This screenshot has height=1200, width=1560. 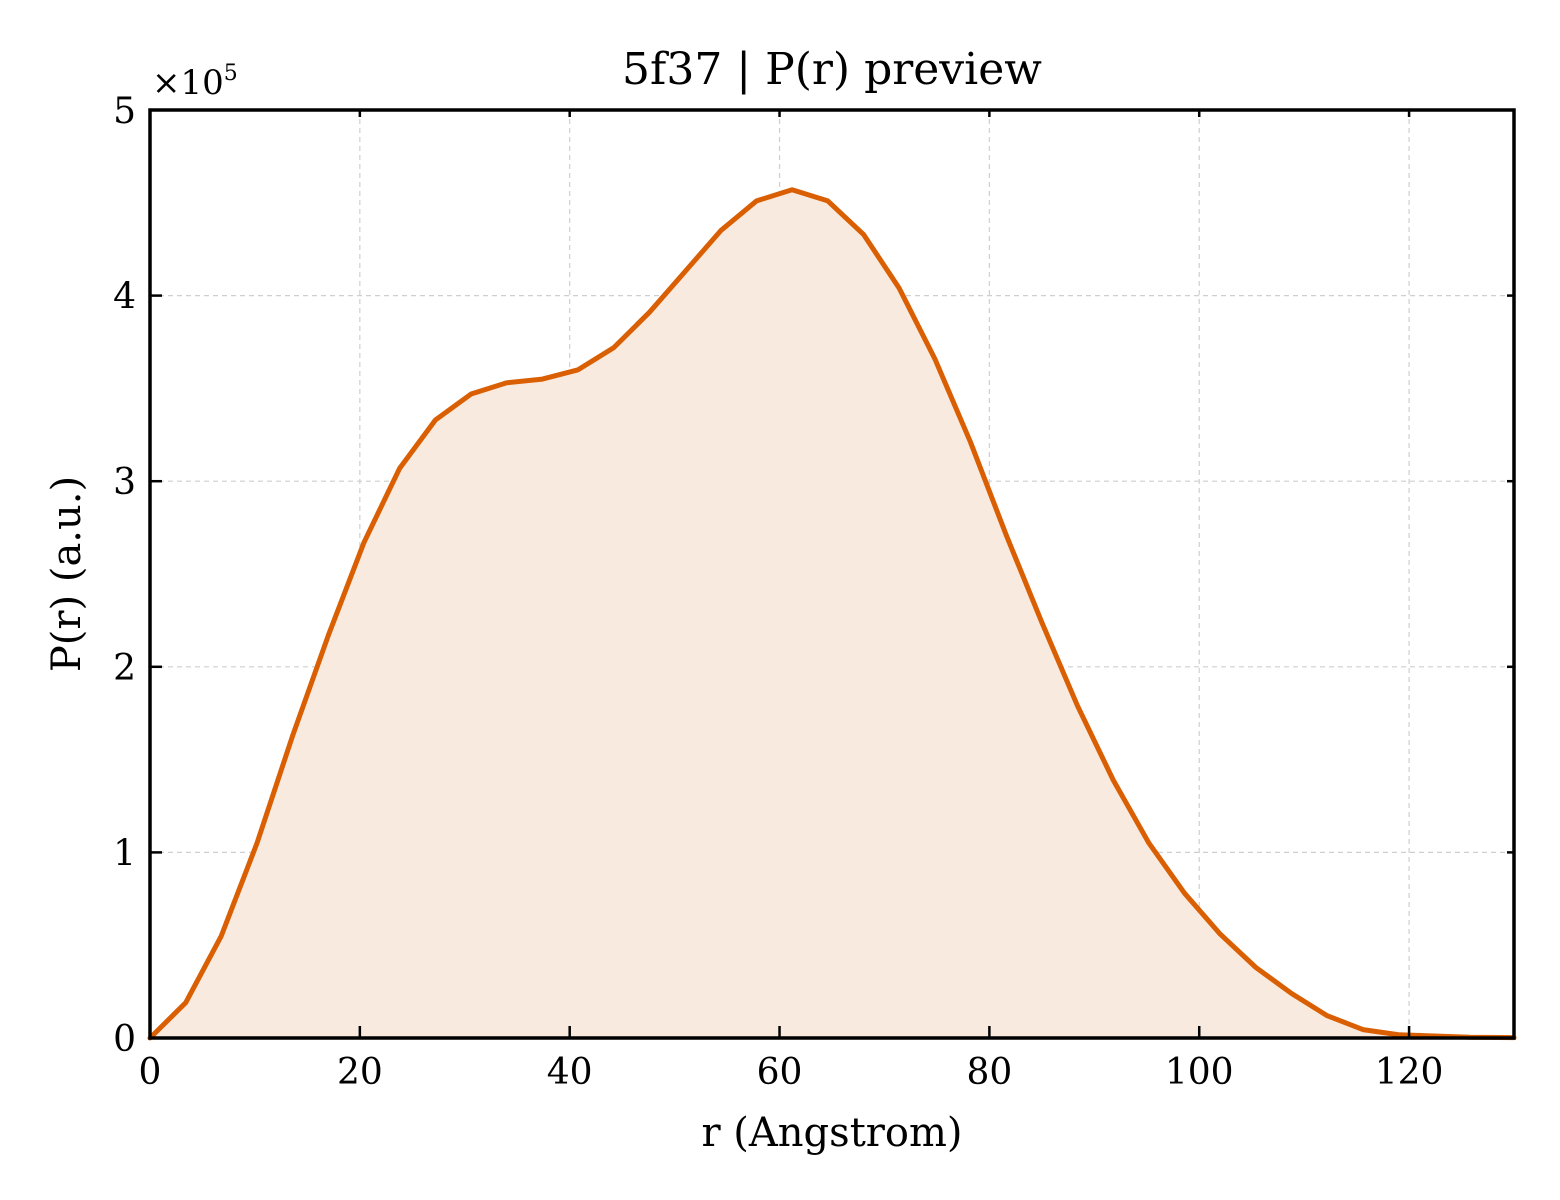 What do you see at coordinates (124, 111) in the screenshot?
I see `y-tick-label: 5` at bounding box center [124, 111].